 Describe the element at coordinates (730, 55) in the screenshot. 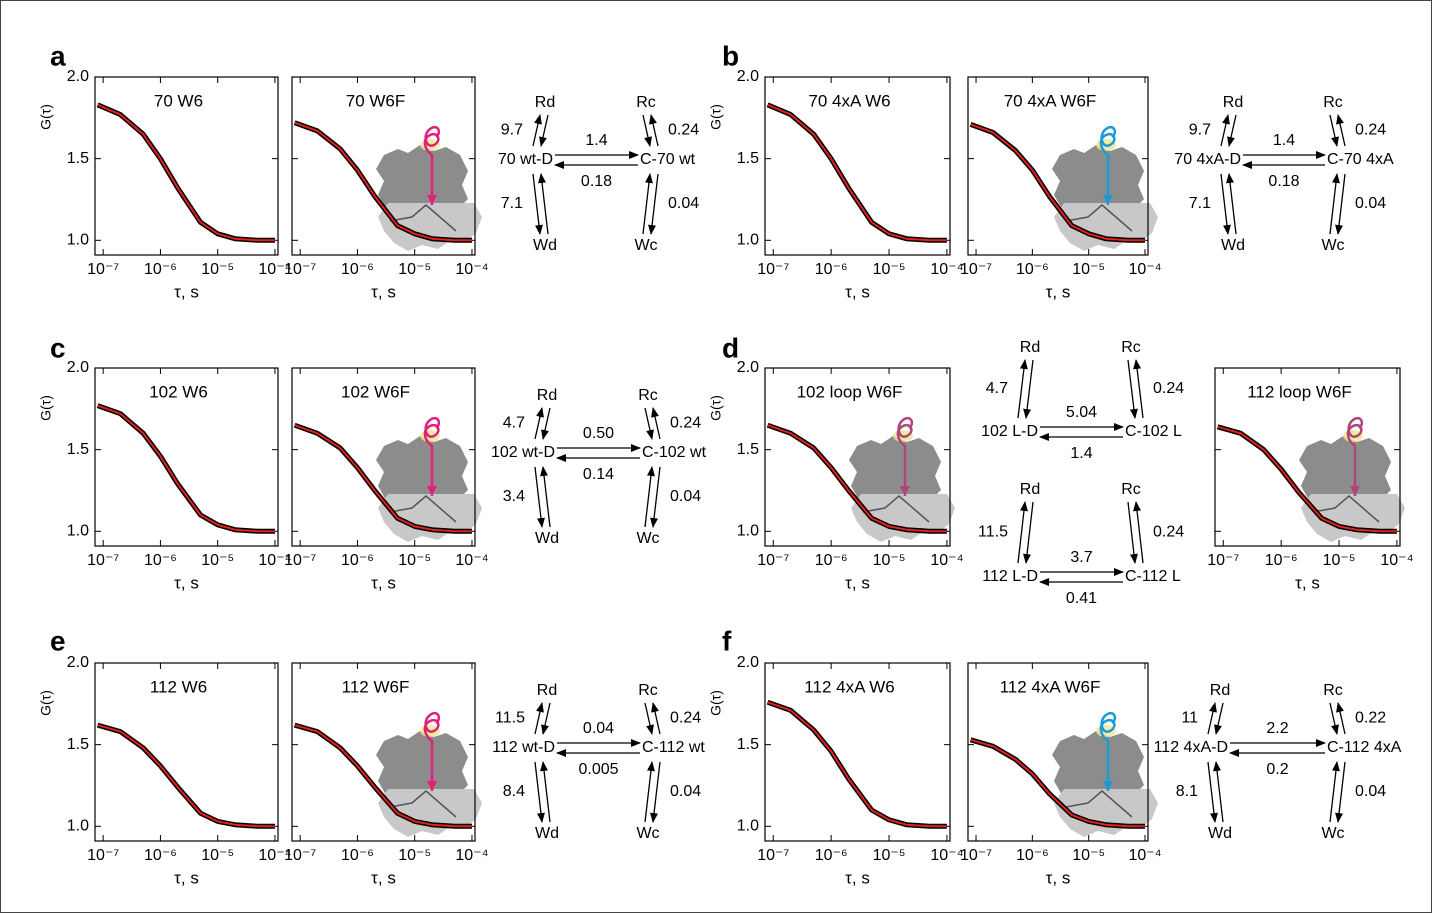

I see `panel-label: b` at that location.